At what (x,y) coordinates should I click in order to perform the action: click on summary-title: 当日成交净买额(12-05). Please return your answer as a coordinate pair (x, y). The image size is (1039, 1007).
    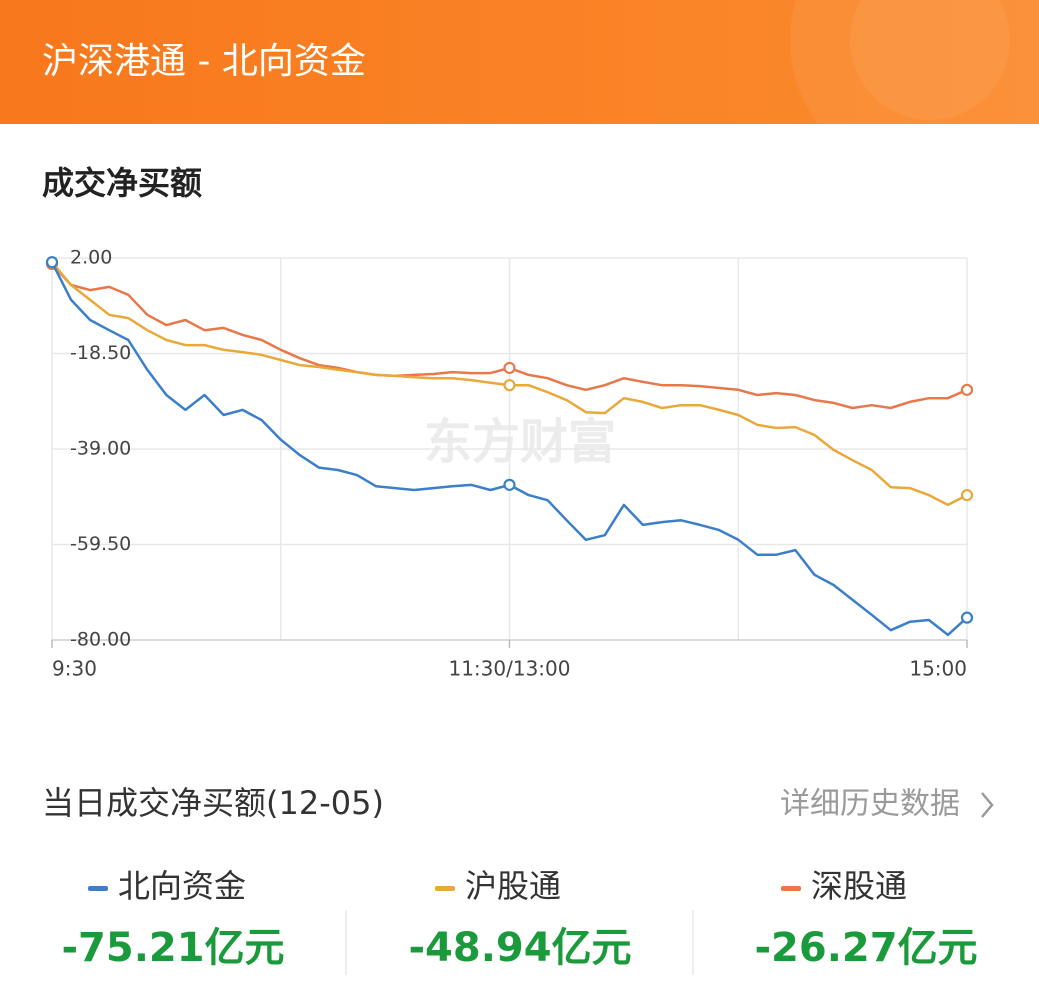
    Looking at the image, I should click on (213, 803).